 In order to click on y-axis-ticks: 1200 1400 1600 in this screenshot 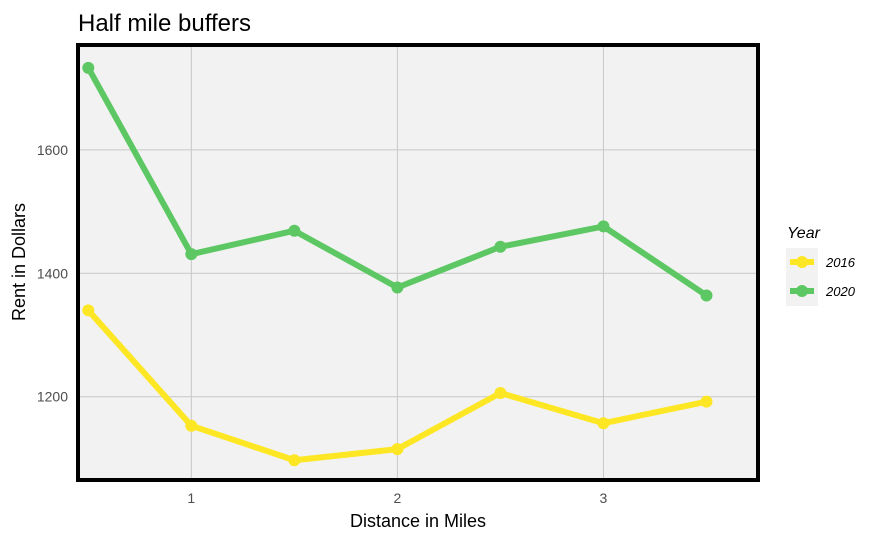, I will do `click(52, 273)`.